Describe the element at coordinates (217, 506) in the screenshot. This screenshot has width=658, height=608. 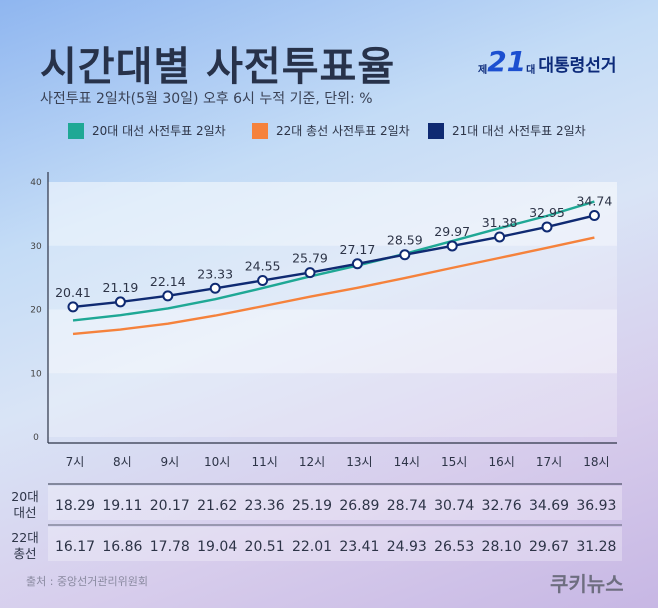
I see `table-cell: 21.62` at that location.